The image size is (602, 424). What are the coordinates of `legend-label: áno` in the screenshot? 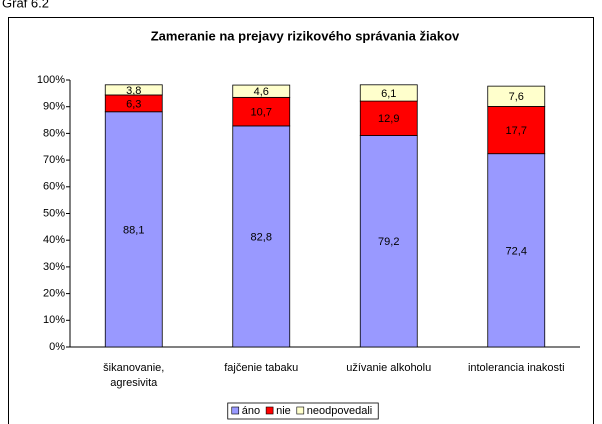 It's located at (251, 411).